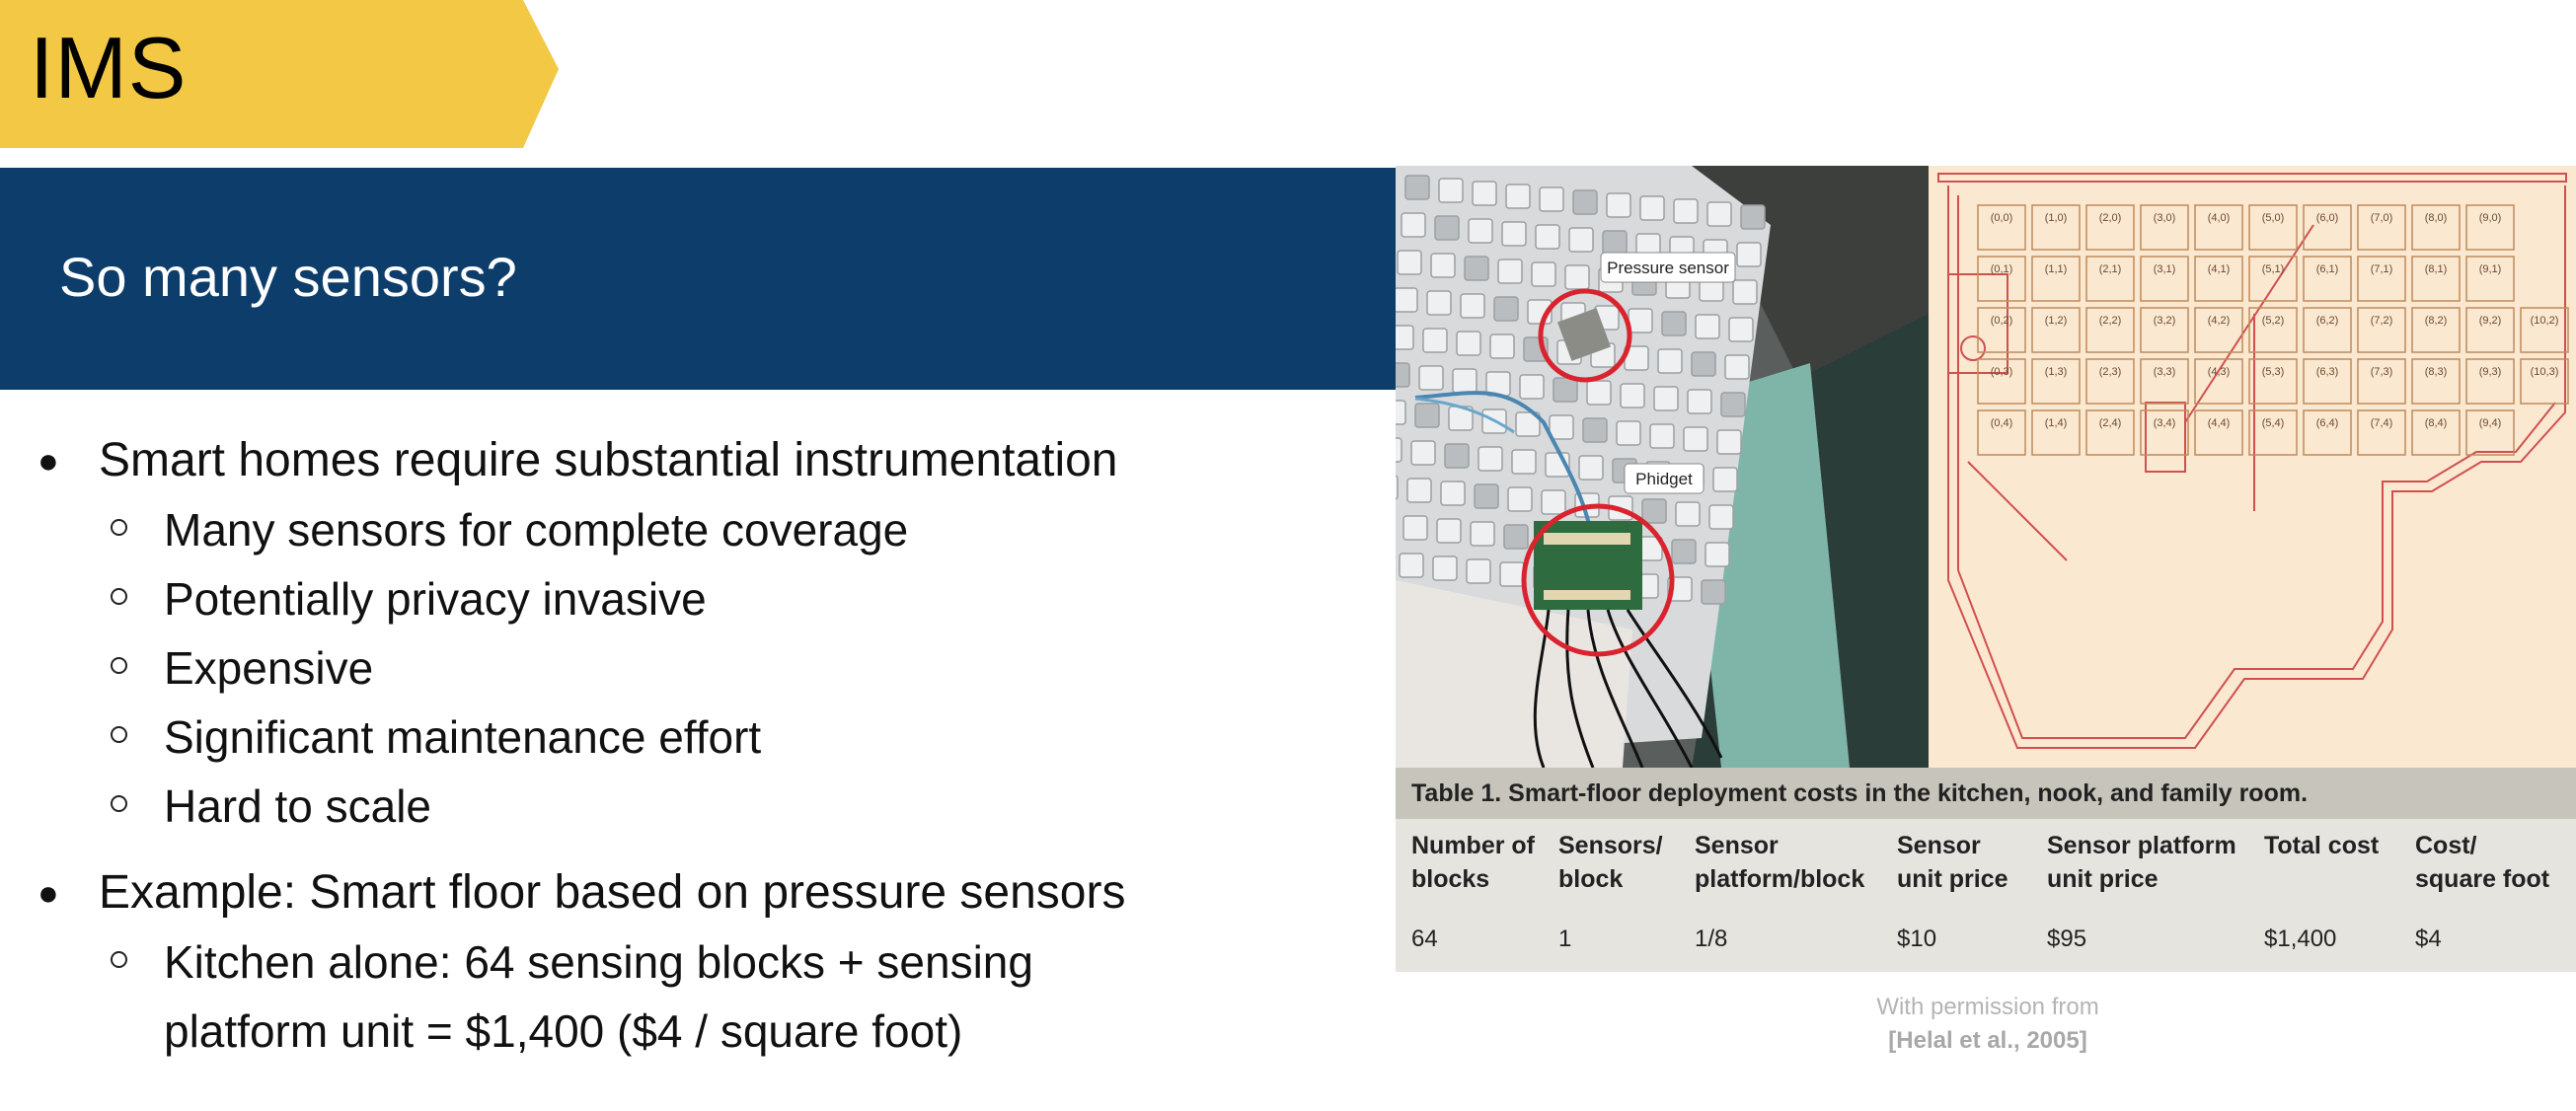 The image size is (2576, 1111). I want to click on floor-block-label: (2,4), so click(2110, 423).